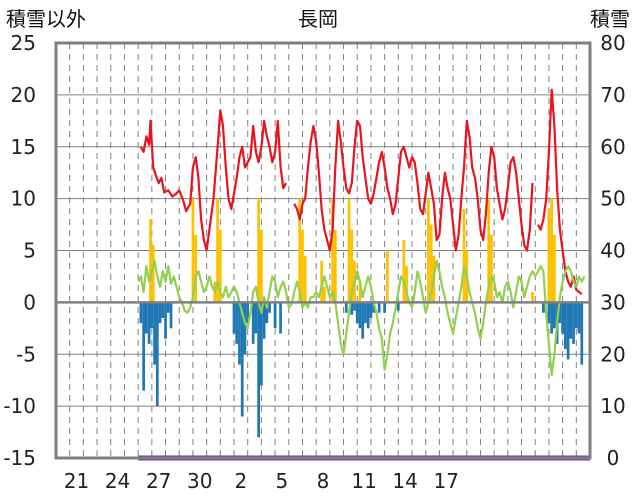  Describe the element at coordinates (46, 19) in the screenshot. I see `left-axis-title: 積雪以外` at that location.